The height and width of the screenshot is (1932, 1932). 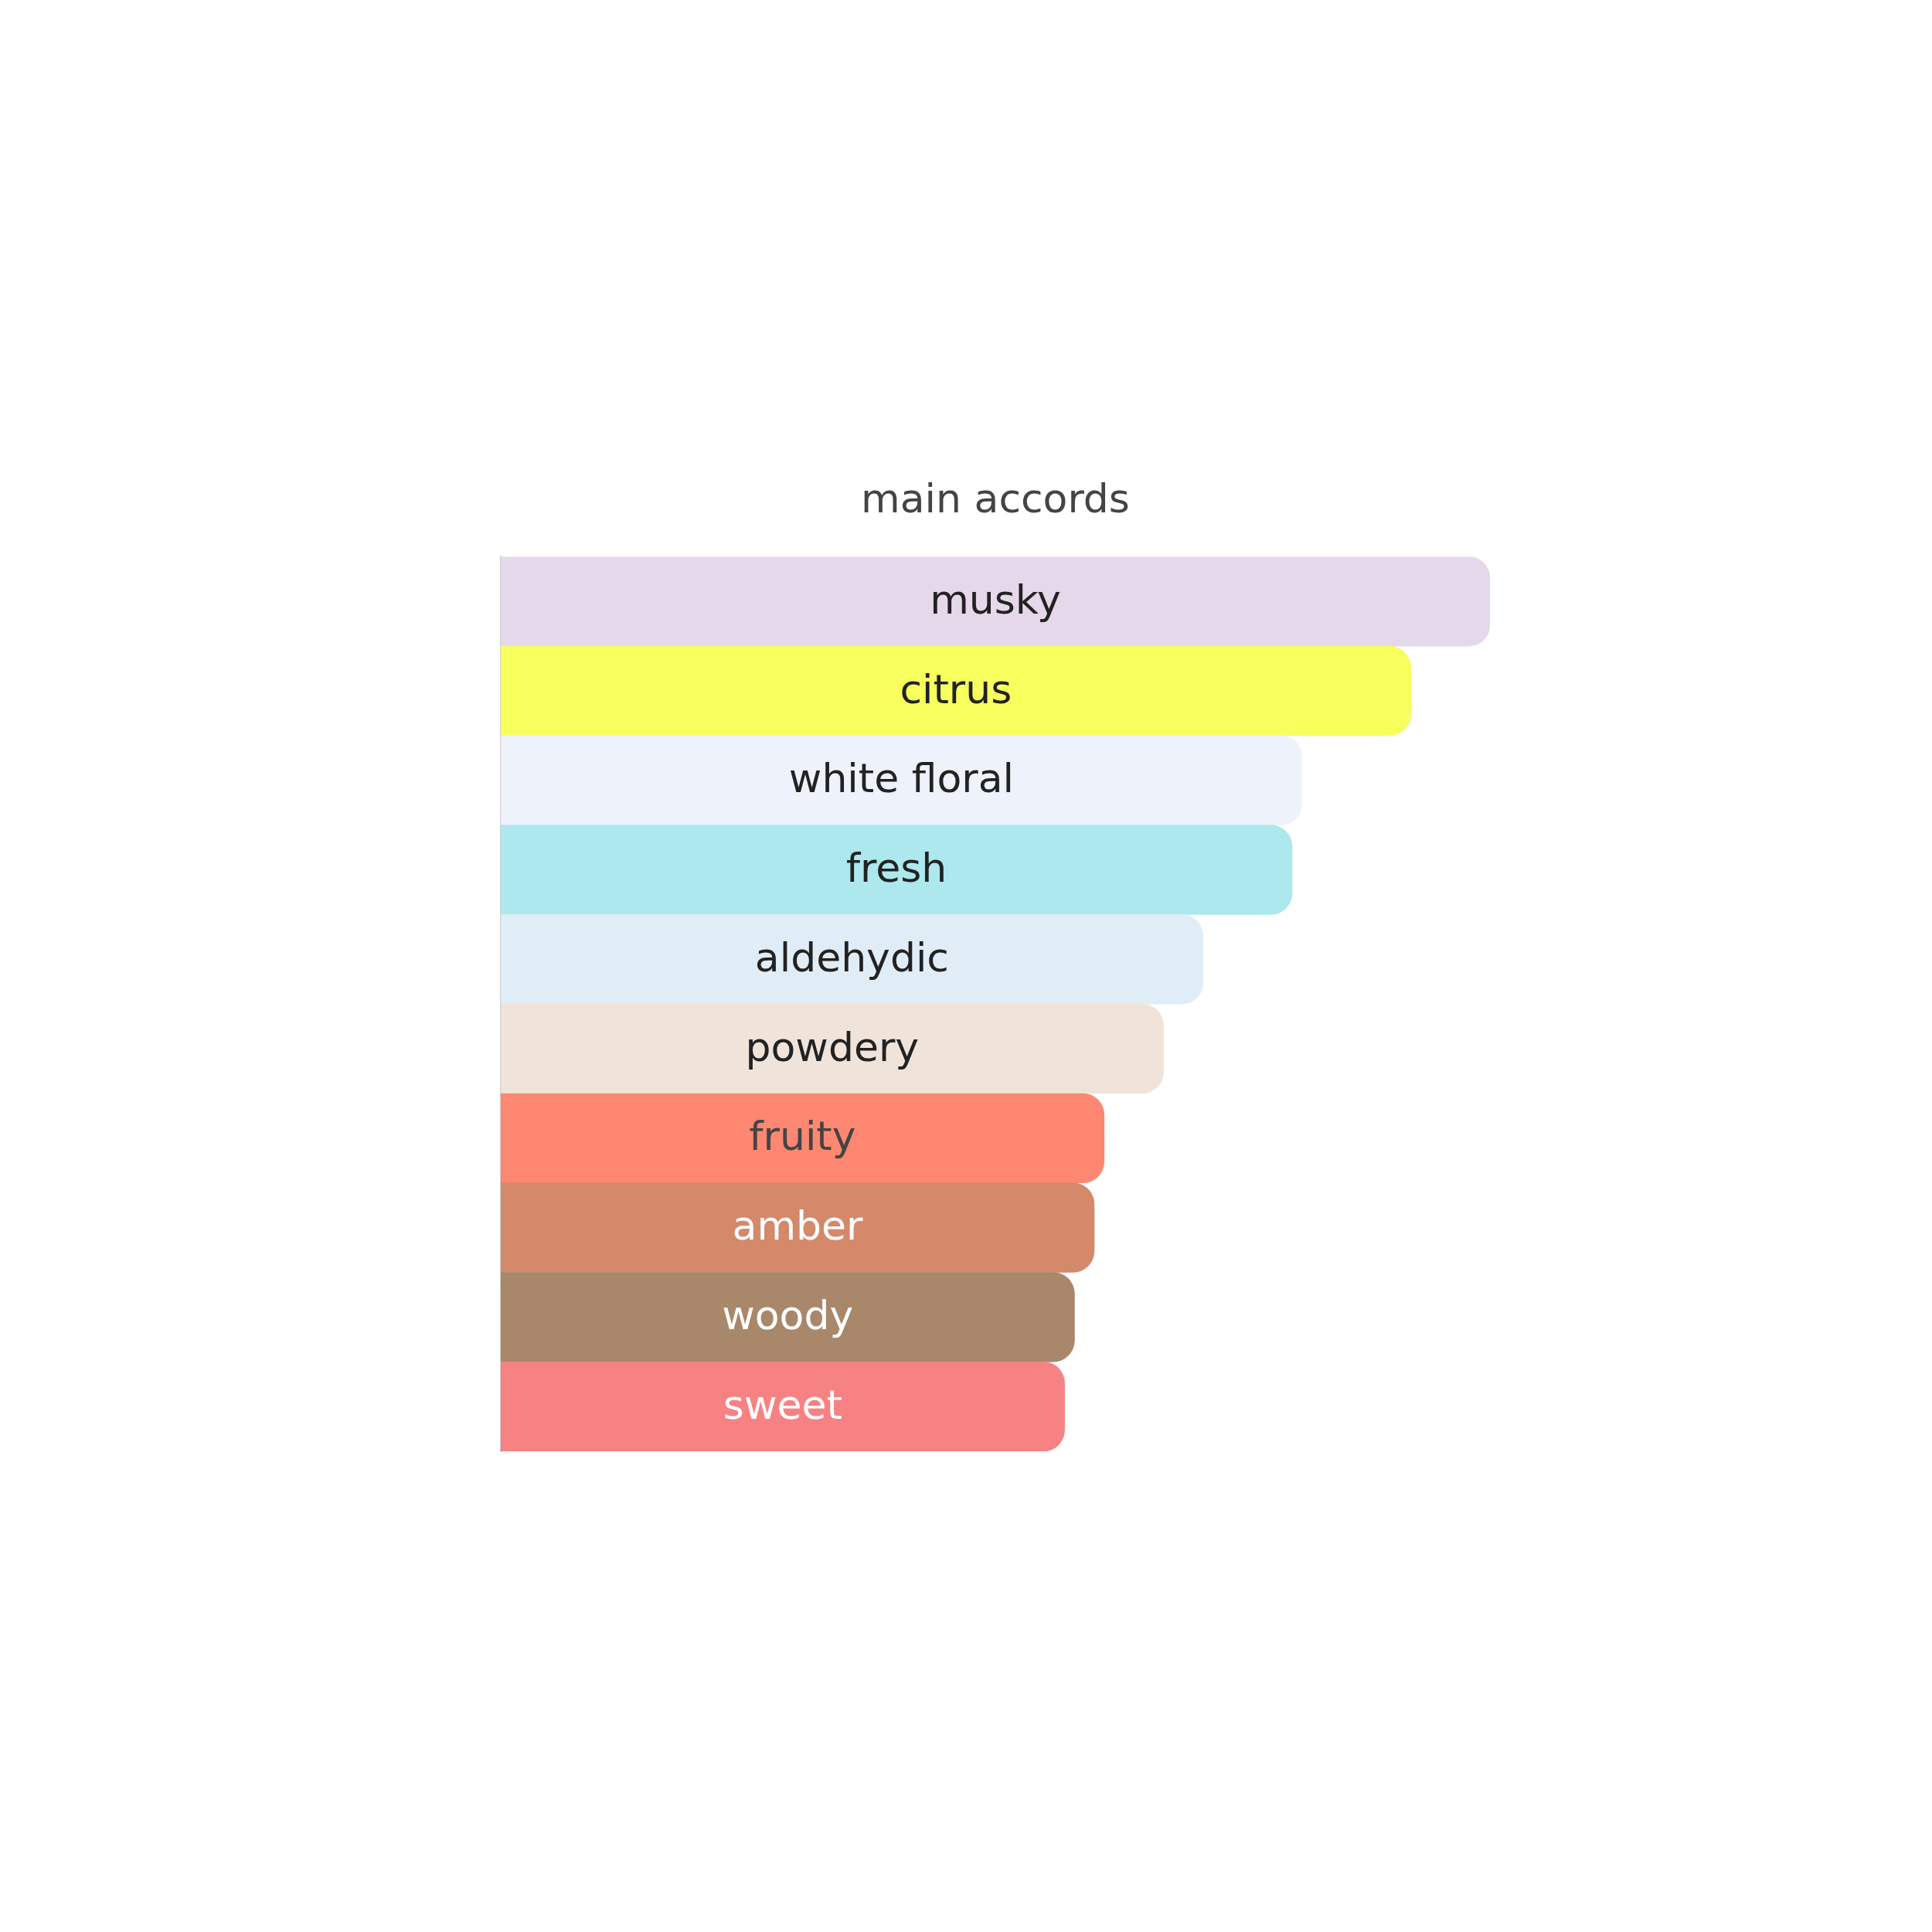 I want to click on y-tick-label: sweet, so click(x=783, y=1404).